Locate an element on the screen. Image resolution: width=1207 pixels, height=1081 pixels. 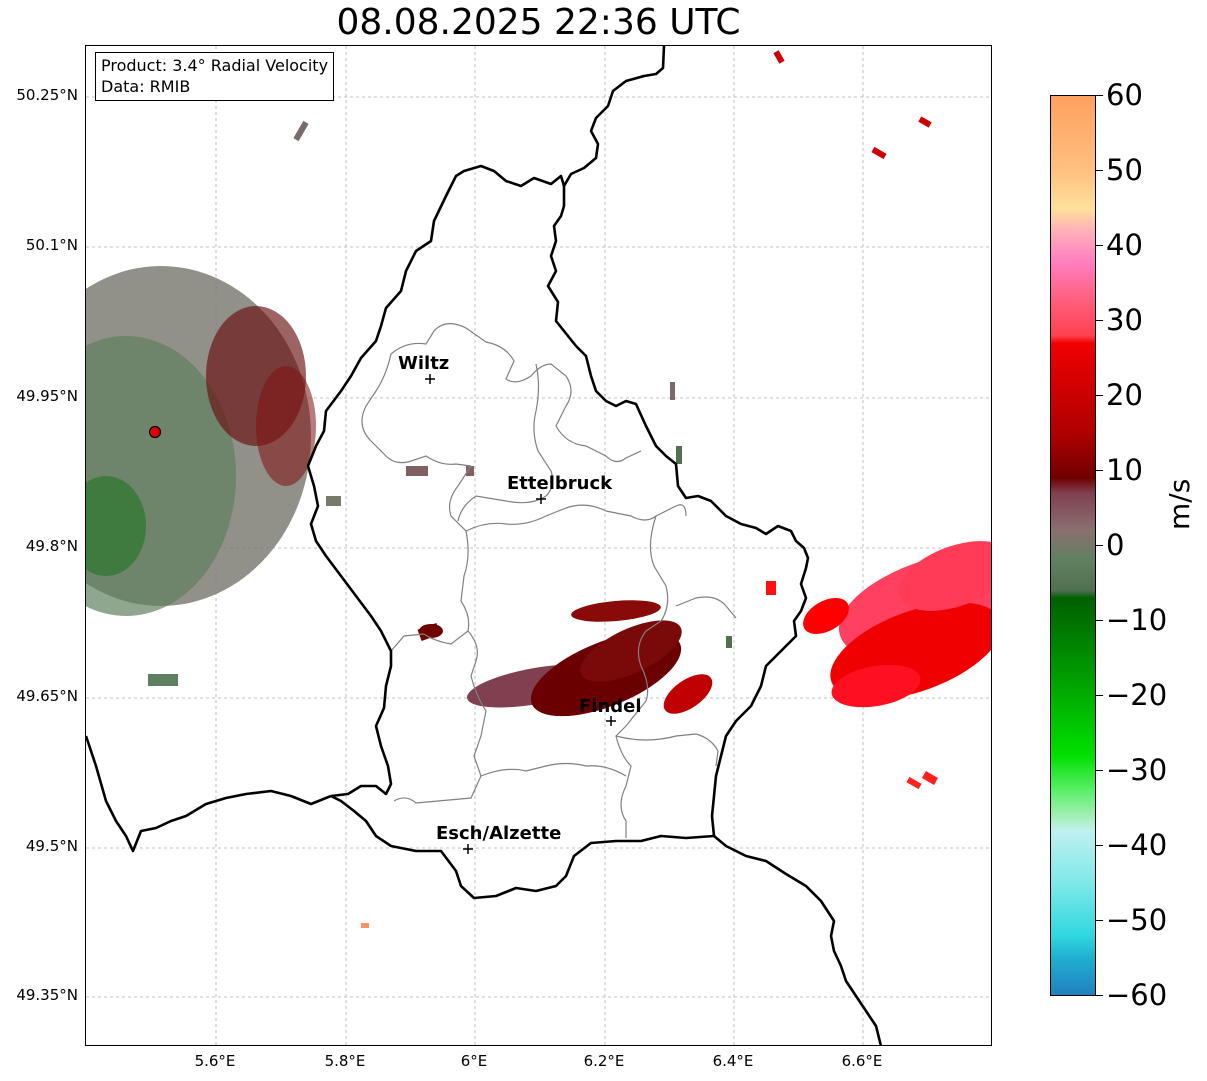
city-label: Ettelbruck is located at coordinates (560, 483).